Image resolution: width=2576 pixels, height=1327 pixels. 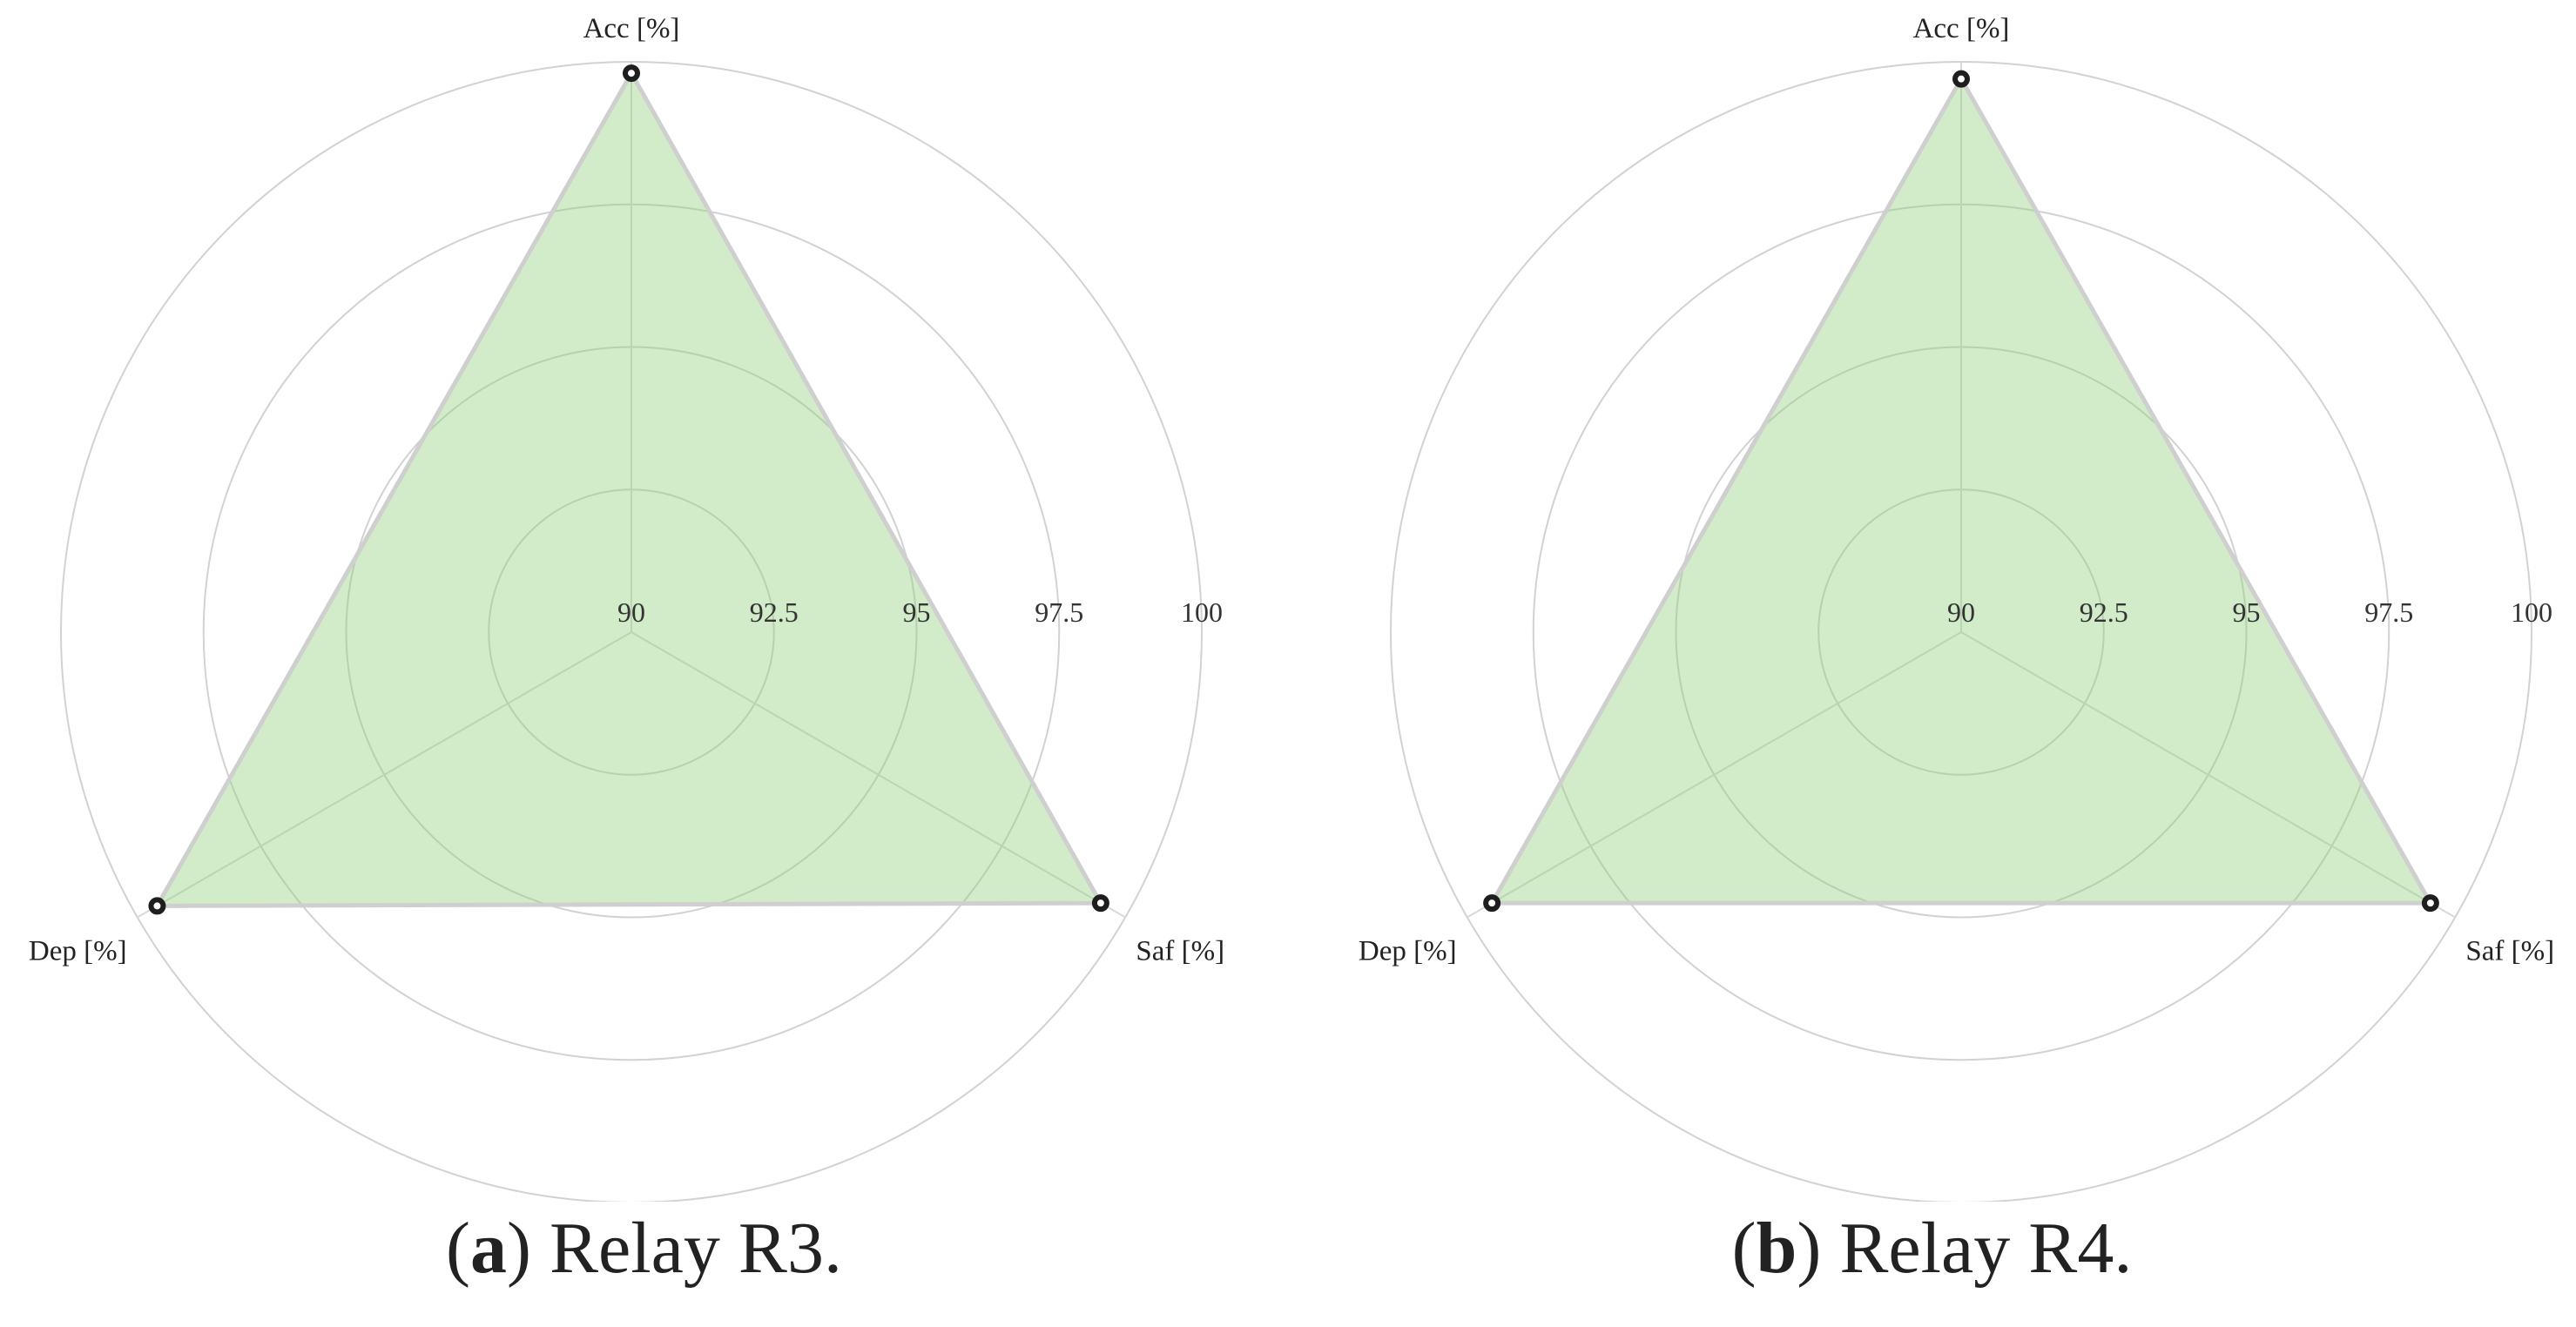 I want to click on caption-b-letter: b, so click(x=1776, y=1248).